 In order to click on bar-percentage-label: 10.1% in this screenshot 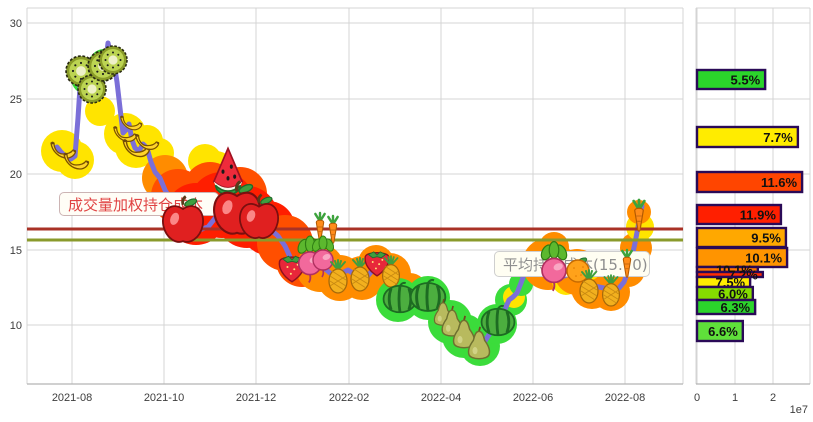, I will do `click(763, 258)`.